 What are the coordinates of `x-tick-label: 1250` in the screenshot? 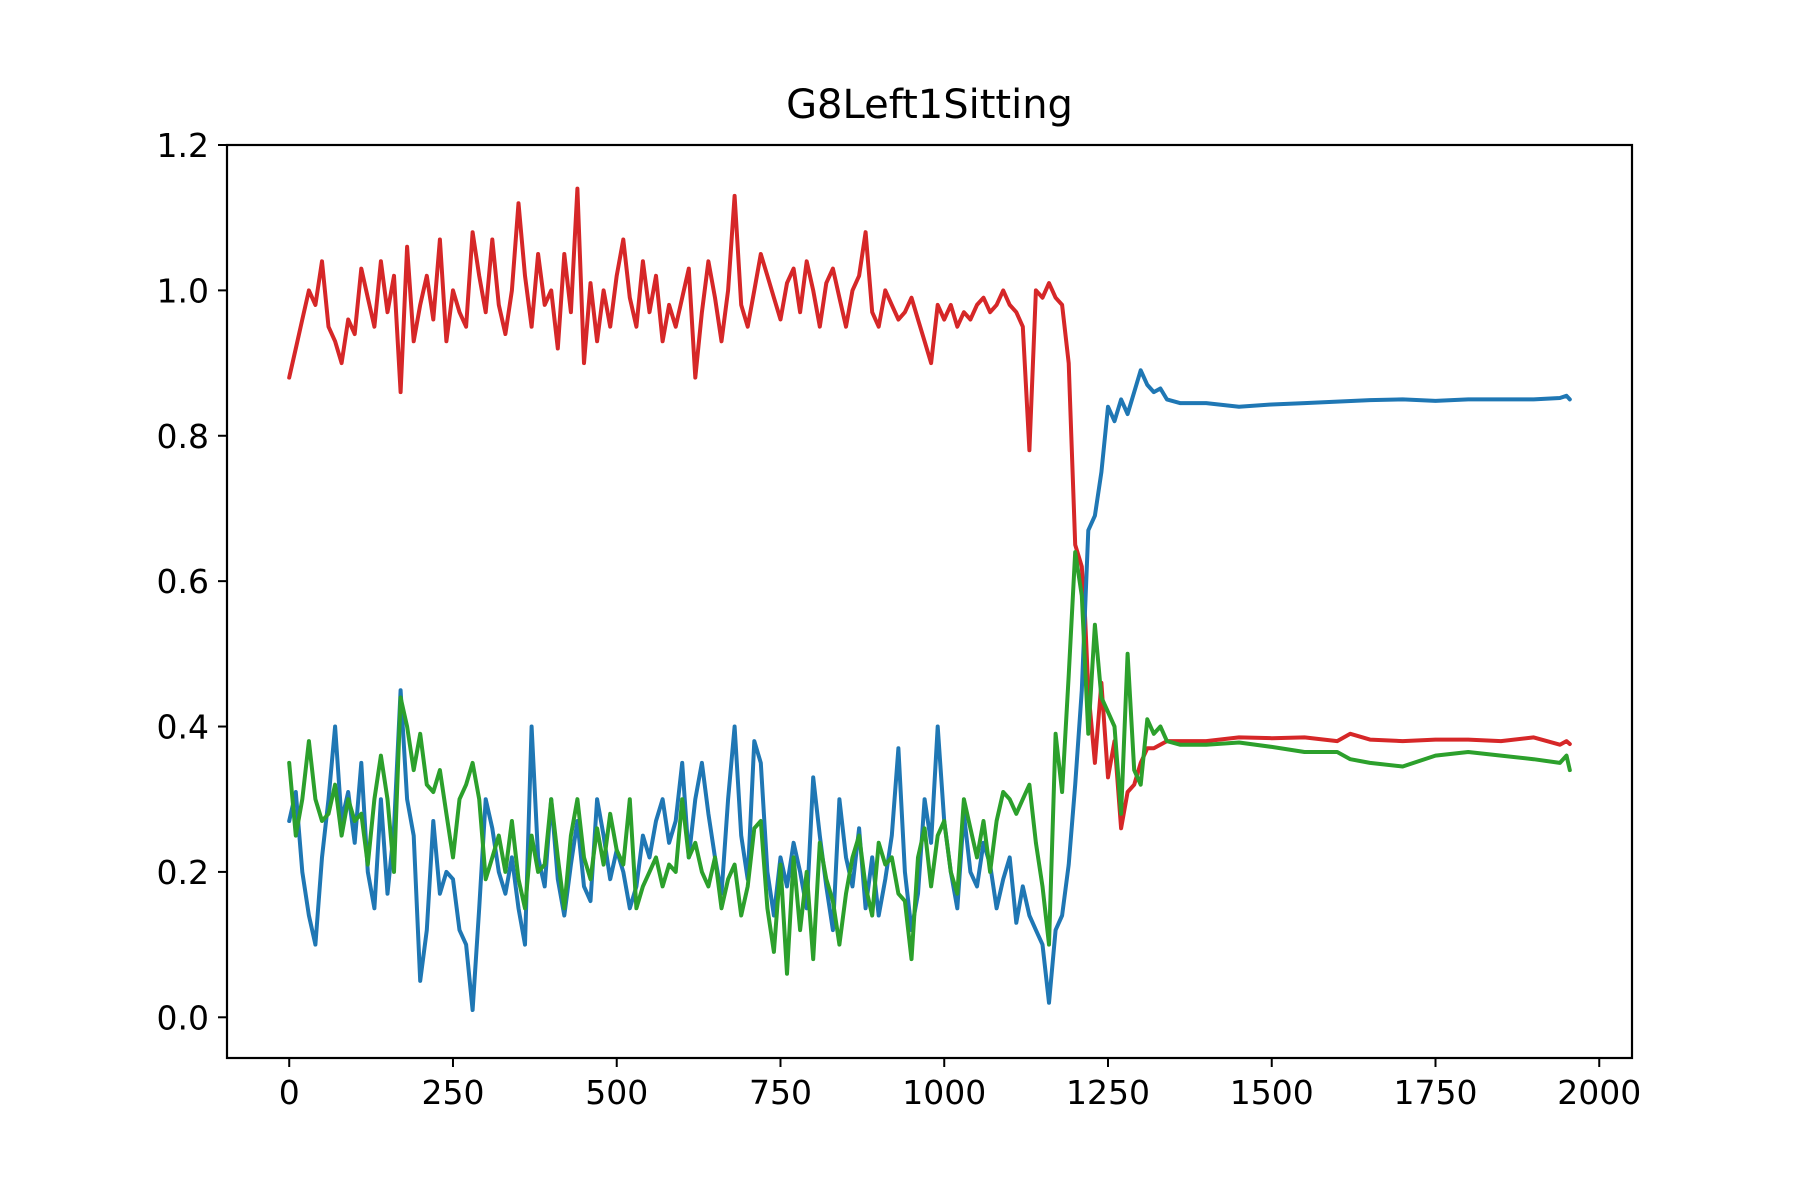 It's located at (1108, 1092).